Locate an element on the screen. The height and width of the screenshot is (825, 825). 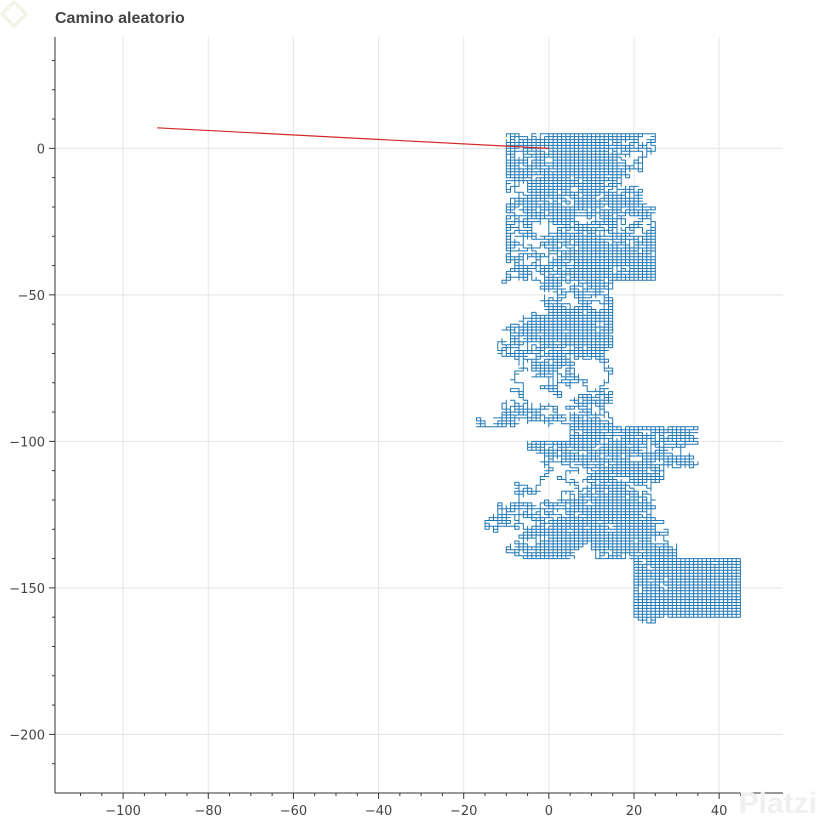
y-tick-label: −50 is located at coordinates (31, 296).